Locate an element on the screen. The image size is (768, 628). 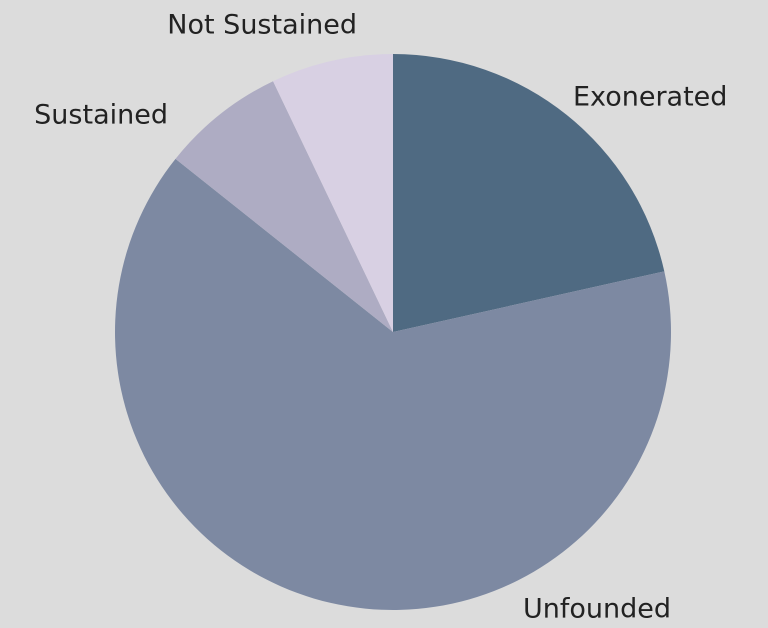
slice-label: Unfounded is located at coordinates (597, 609).